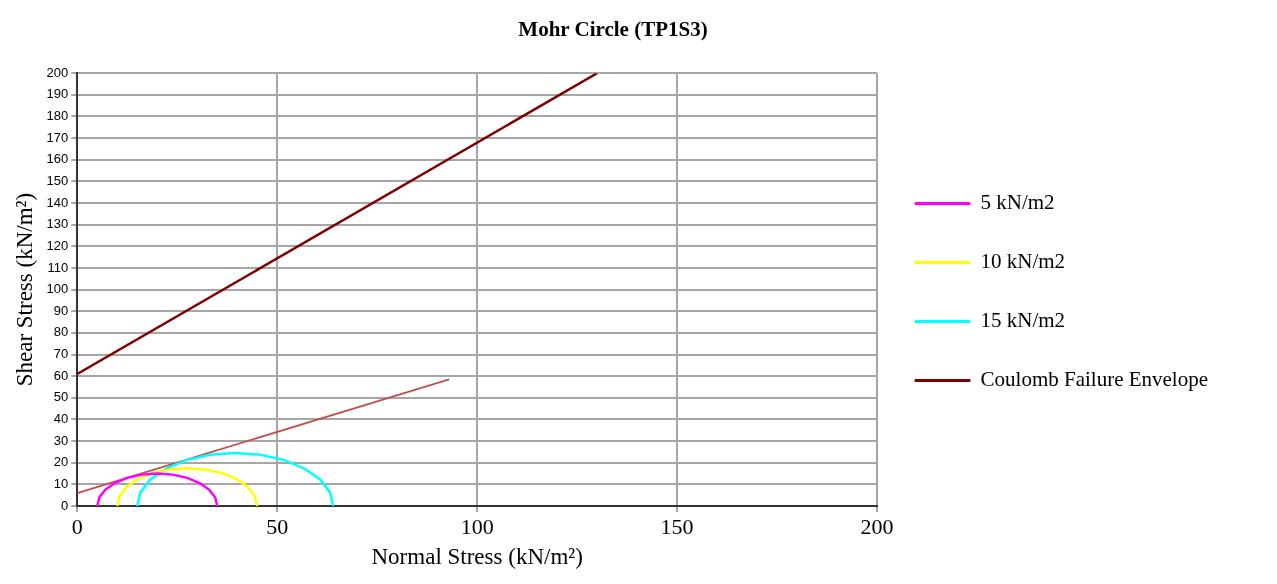  What do you see at coordinates (61, 397) in the screenshot?
I see `y-tick-label: 50` at bounding box center [61, 397].